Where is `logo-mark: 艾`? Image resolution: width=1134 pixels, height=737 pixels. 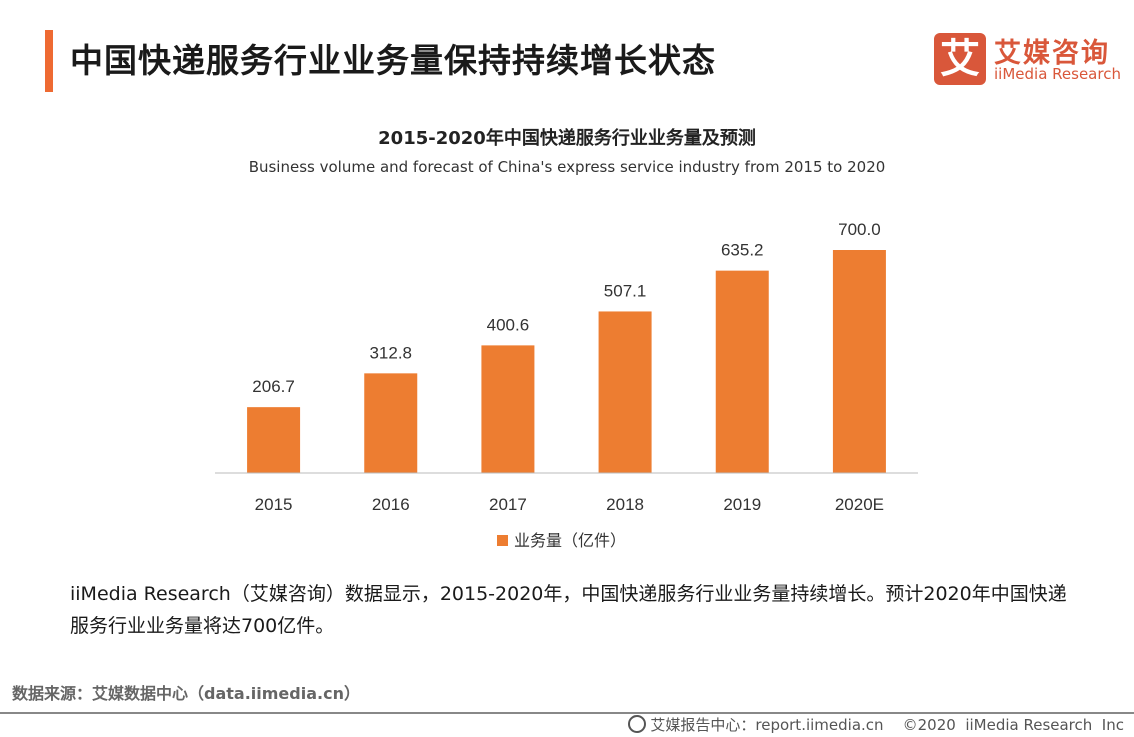
logo-mark: 艾 is located at coordinates (960, 59).